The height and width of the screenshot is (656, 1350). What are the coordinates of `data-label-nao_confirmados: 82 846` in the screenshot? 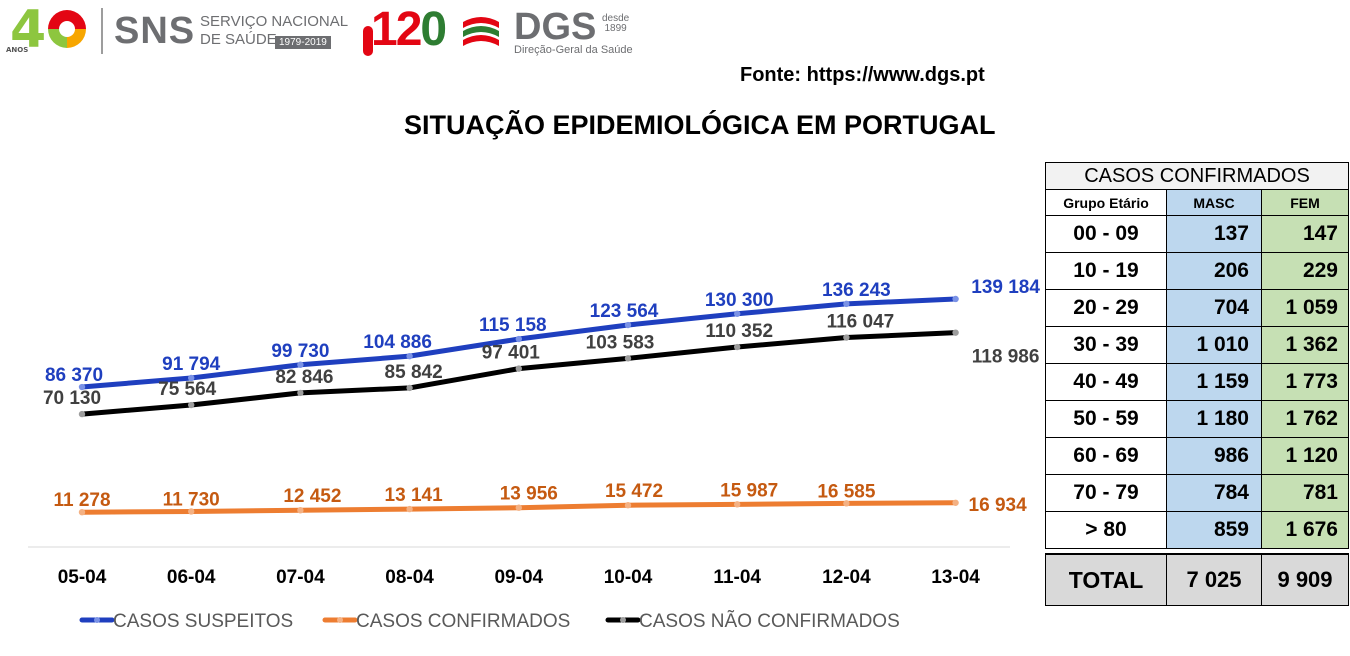 It's located at (304, 377).